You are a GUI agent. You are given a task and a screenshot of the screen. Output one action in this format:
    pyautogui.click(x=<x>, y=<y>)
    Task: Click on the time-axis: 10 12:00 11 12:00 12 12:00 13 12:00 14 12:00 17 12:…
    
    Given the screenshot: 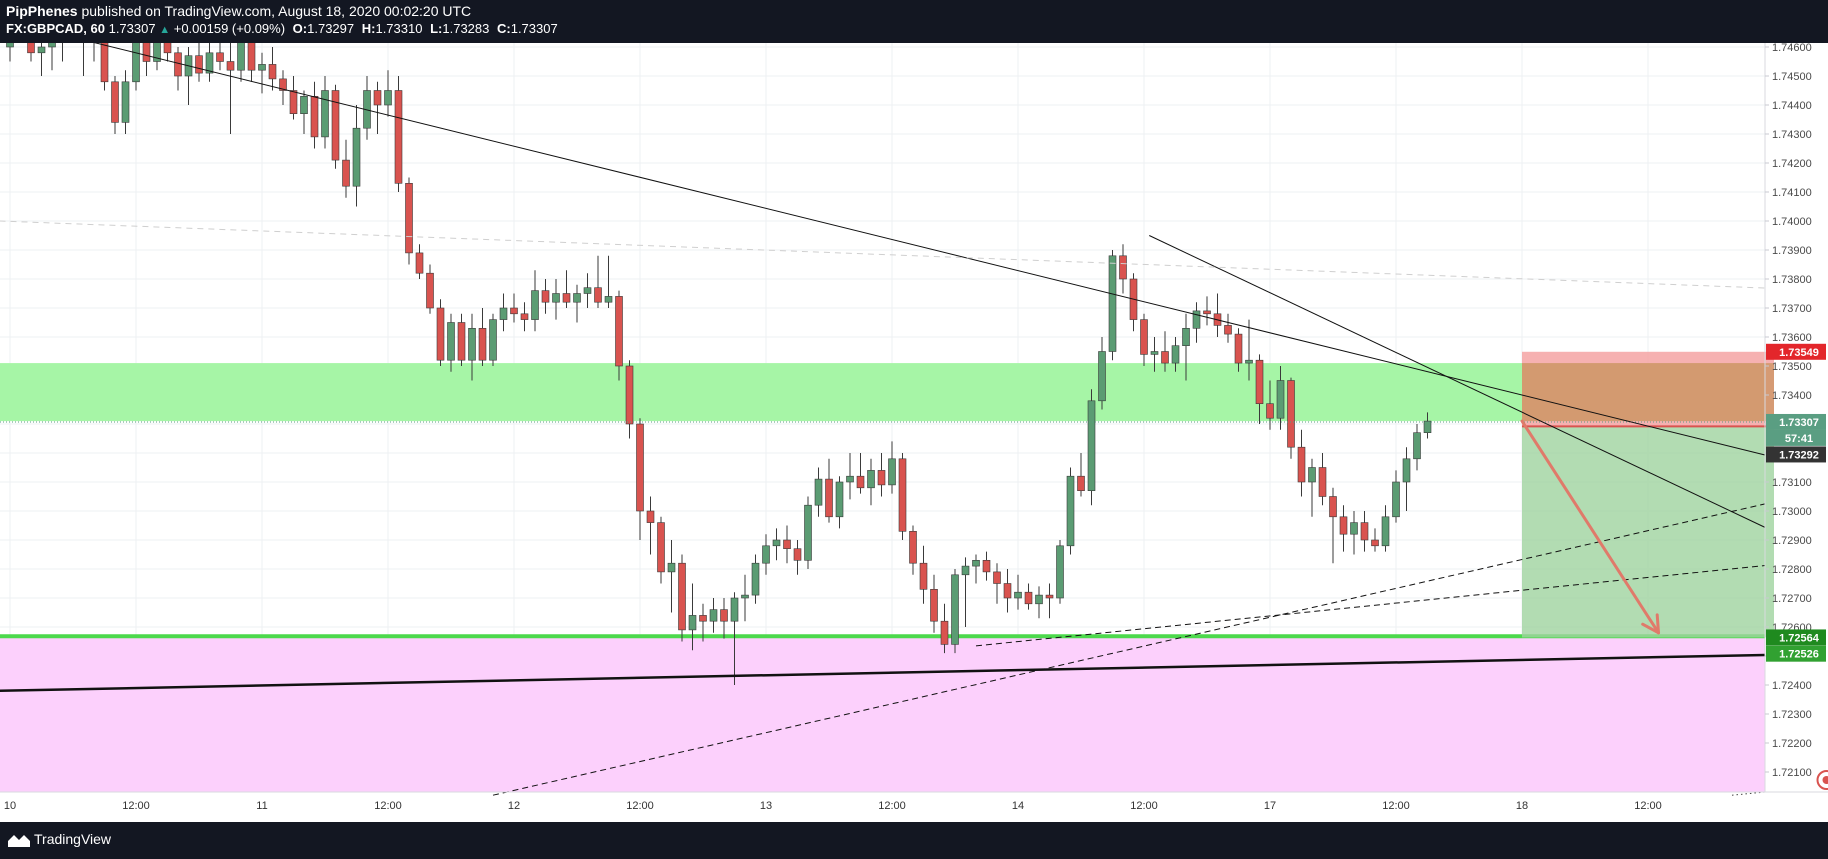 What is the action you would take?
    pyautogui.click(x=833, y=806)
    